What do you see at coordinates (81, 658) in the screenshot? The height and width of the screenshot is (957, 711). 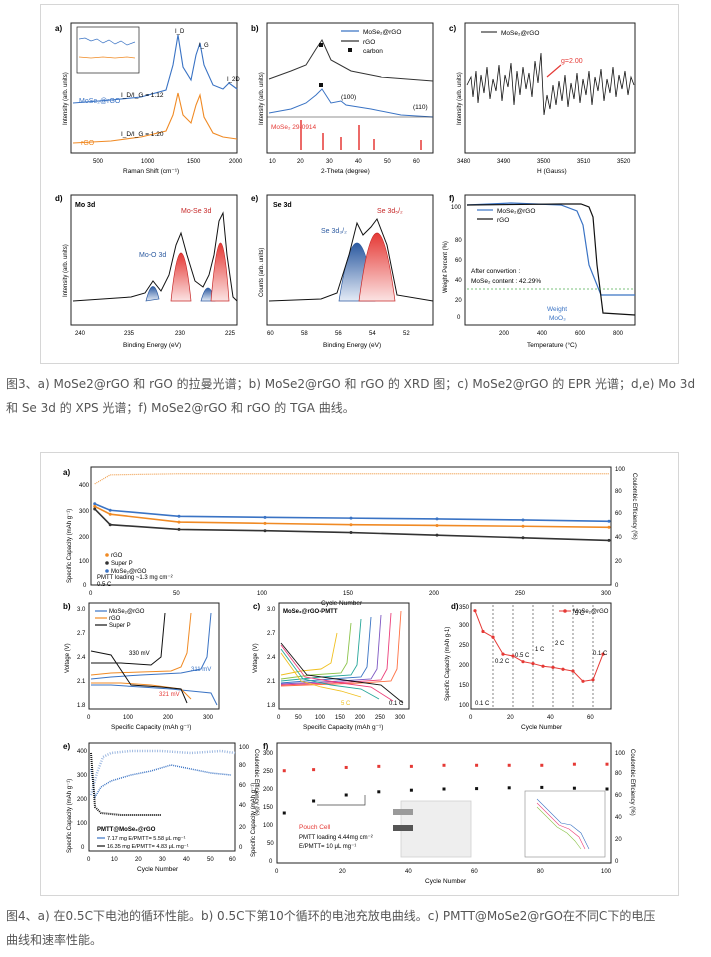 I see `svg-text: 2.4` at bounding box center [81, 658].